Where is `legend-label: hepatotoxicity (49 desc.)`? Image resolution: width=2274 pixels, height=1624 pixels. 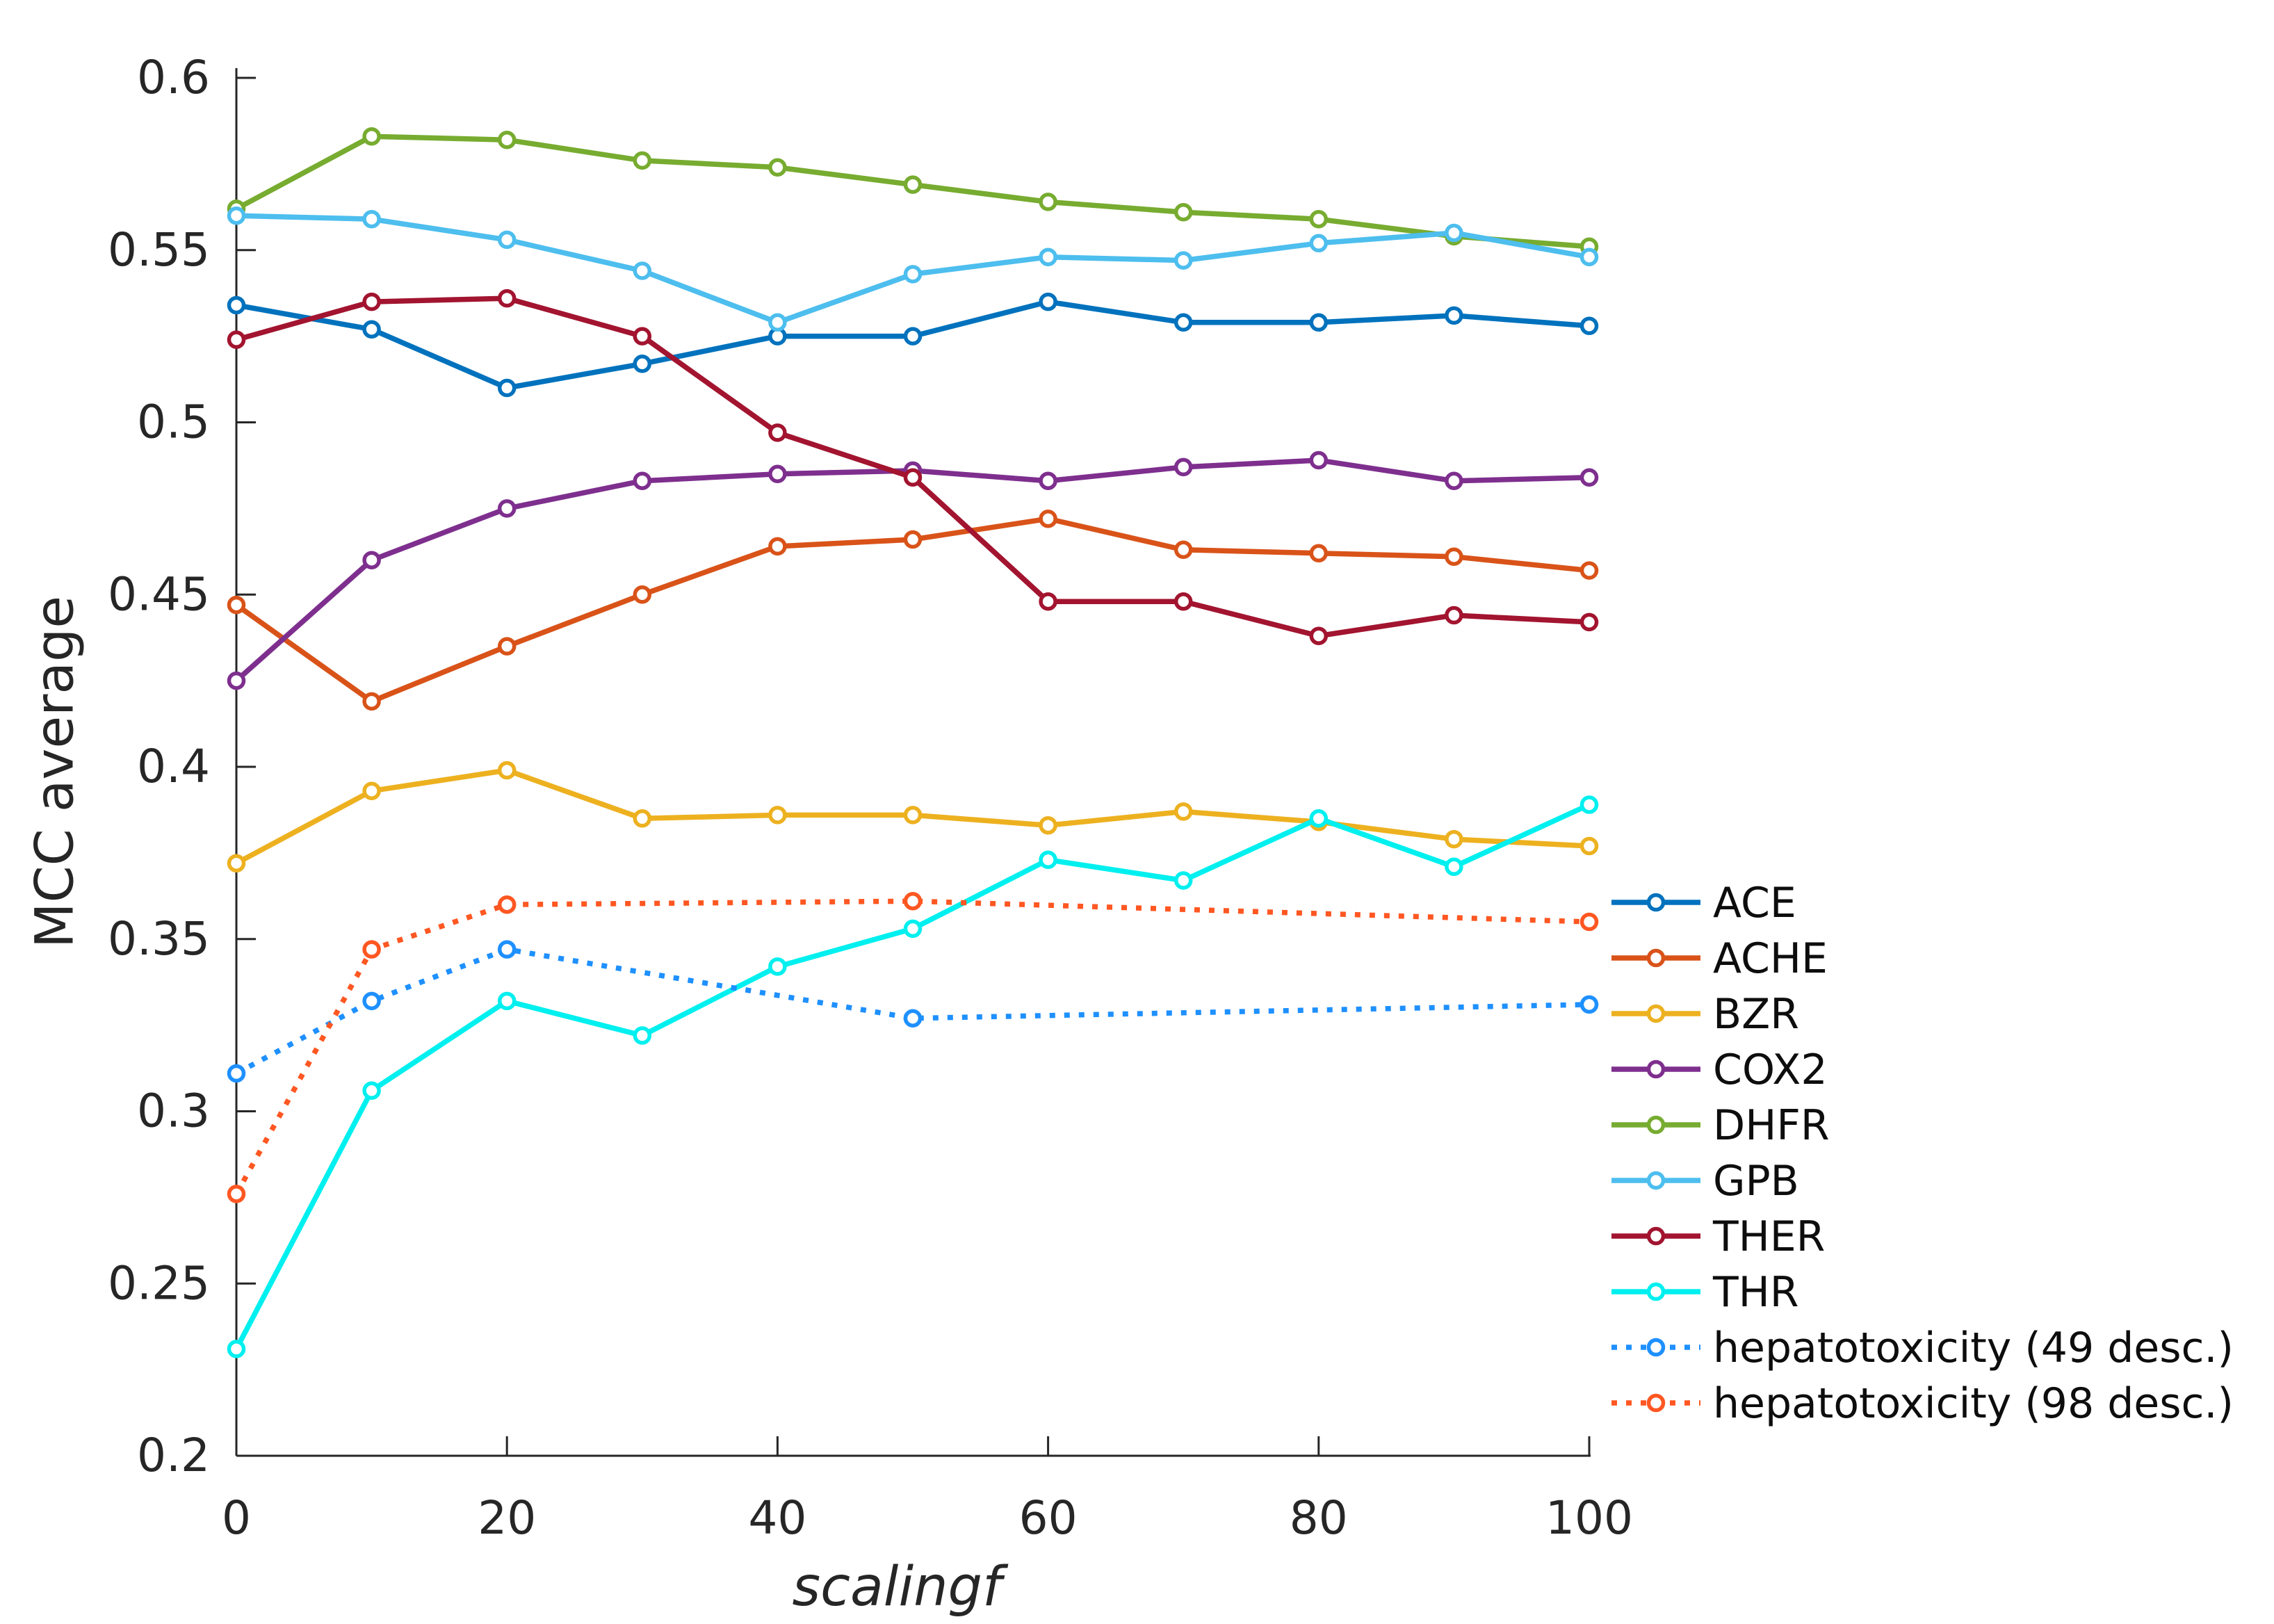 legend-label: hepatotoxicity (49 desc.) is located at coordinates (1973, 1348).